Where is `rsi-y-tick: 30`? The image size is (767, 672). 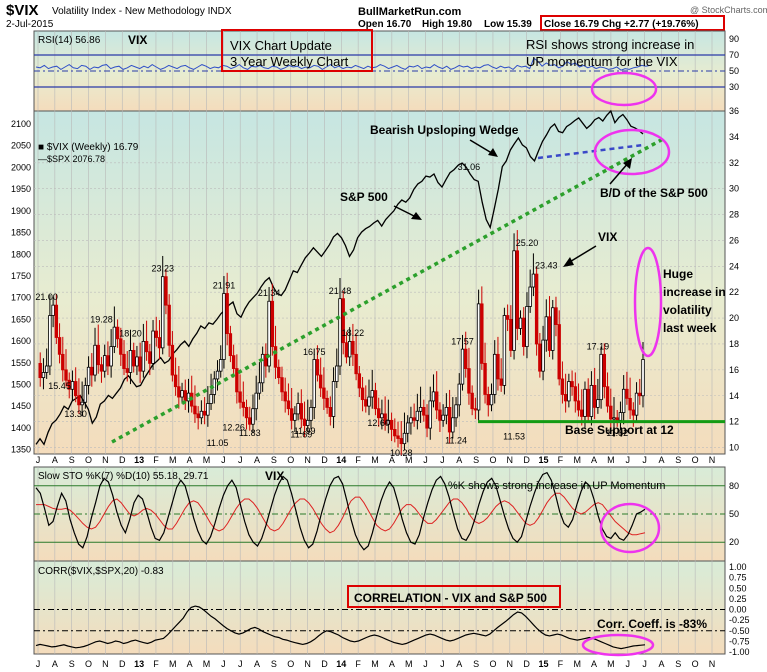 rsi-y-tick: 30 is located at coordinates (734, 87).